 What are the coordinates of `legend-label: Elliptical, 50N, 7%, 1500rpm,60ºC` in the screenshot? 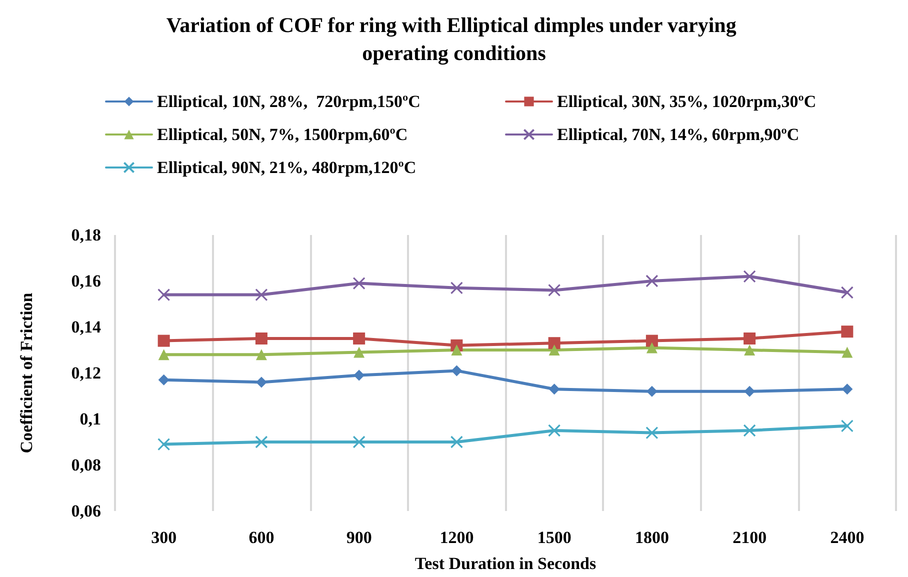 It's located at (282, 134).